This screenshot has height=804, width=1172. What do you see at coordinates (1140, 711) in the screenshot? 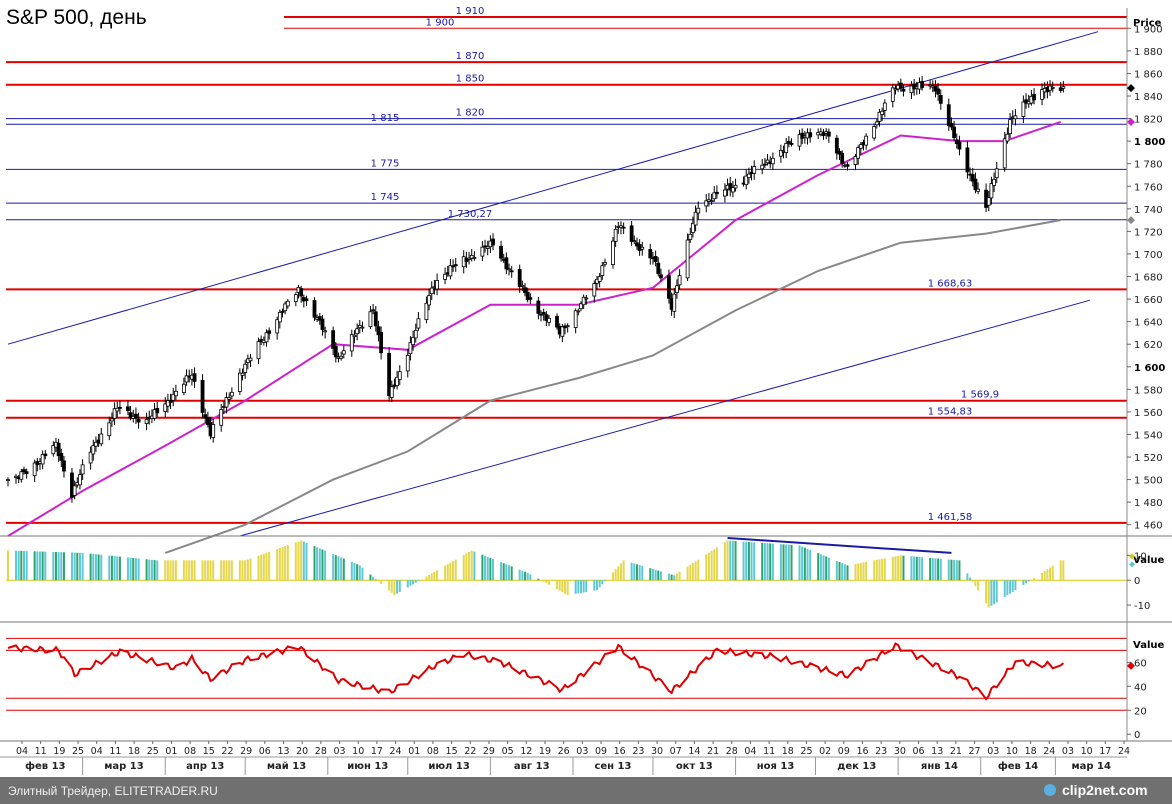
I see `rsi-tick-label: 20` at bounding box center [1140, 711].